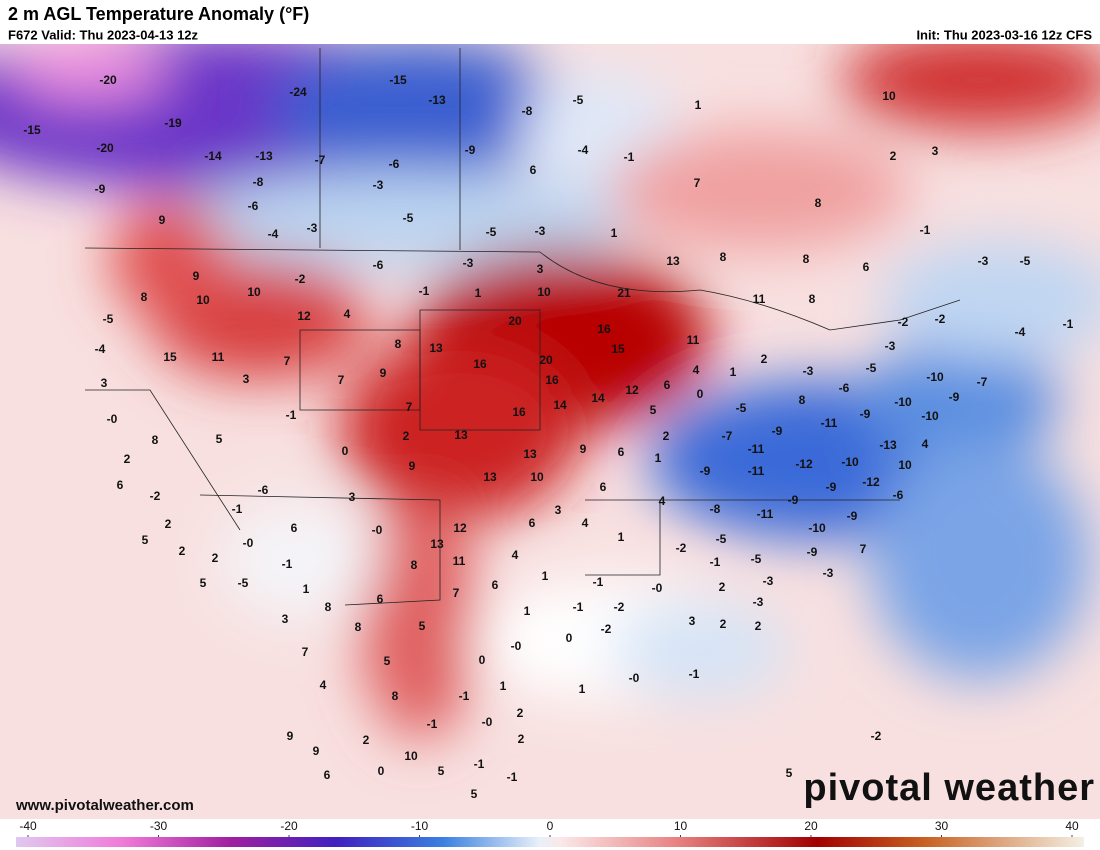  Describe the element at coordinates (871, 482) in the screenshot. I see `anomaly-label: -12` at that location.